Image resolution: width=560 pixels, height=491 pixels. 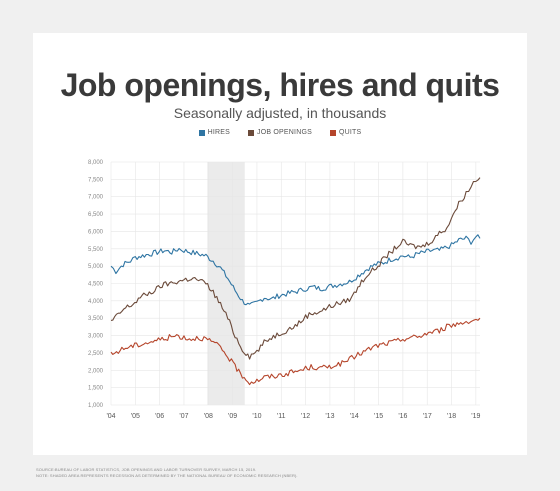 What do you see at coordinates (96, 389) in the screenshot?
I see `y-tick-label: 1,500` at bounding box center [96, 389].